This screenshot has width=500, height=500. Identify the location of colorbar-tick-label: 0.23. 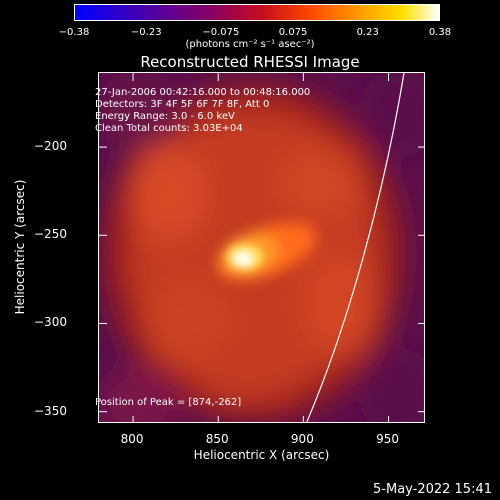
(367, 32).